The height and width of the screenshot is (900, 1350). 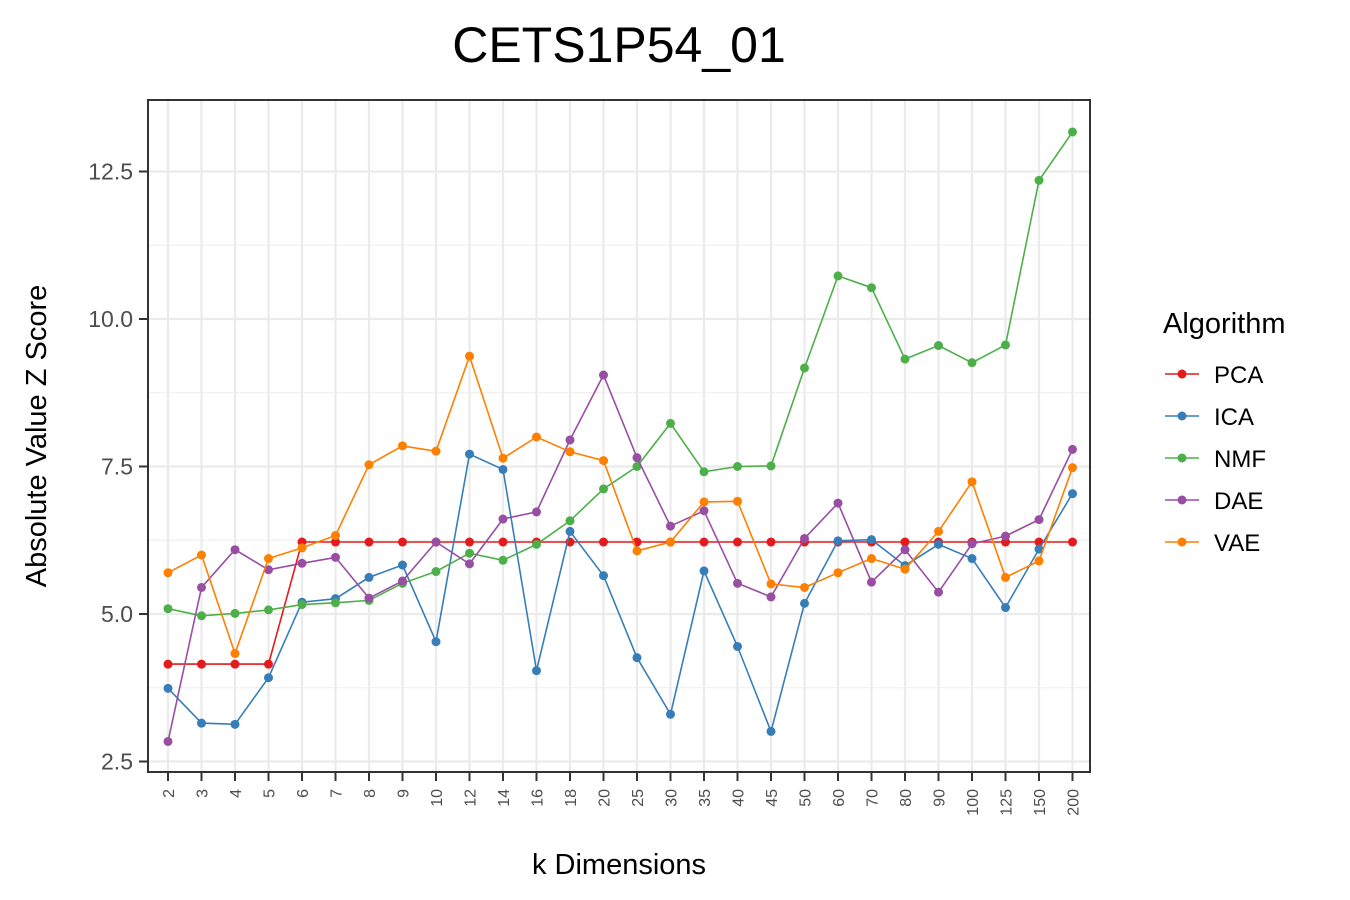 I want to click on x-tick-label: 30, so click(x=672, y=798).